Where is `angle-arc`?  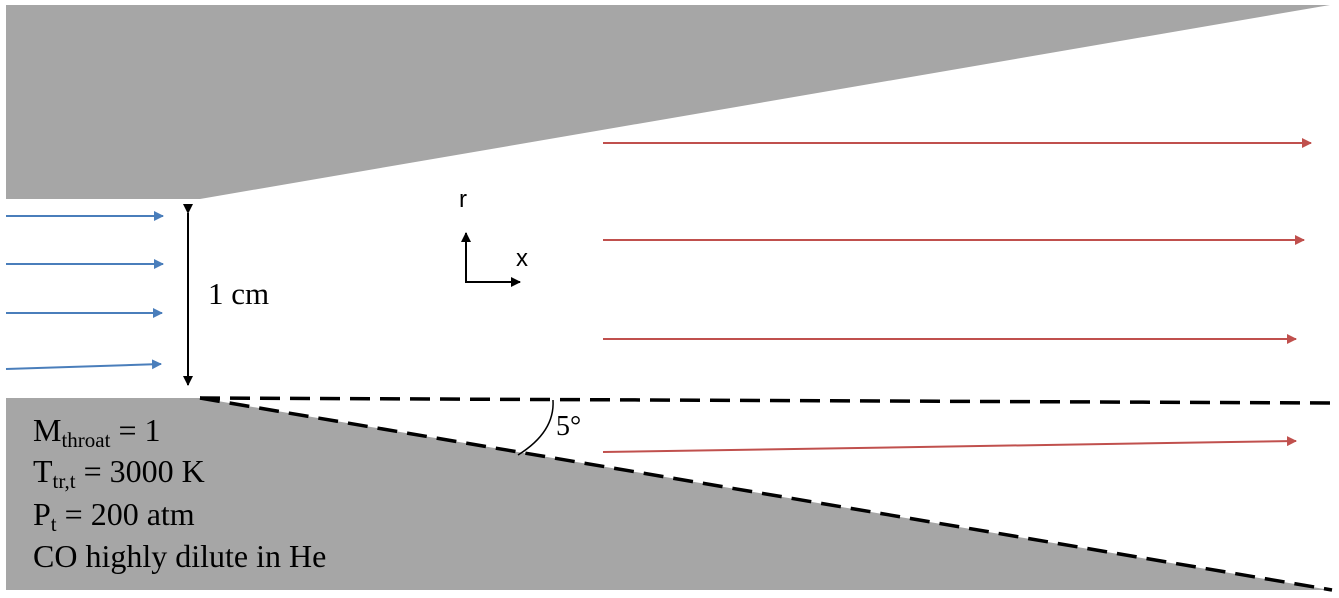 angle-arc is located at coordinates (535, 427).